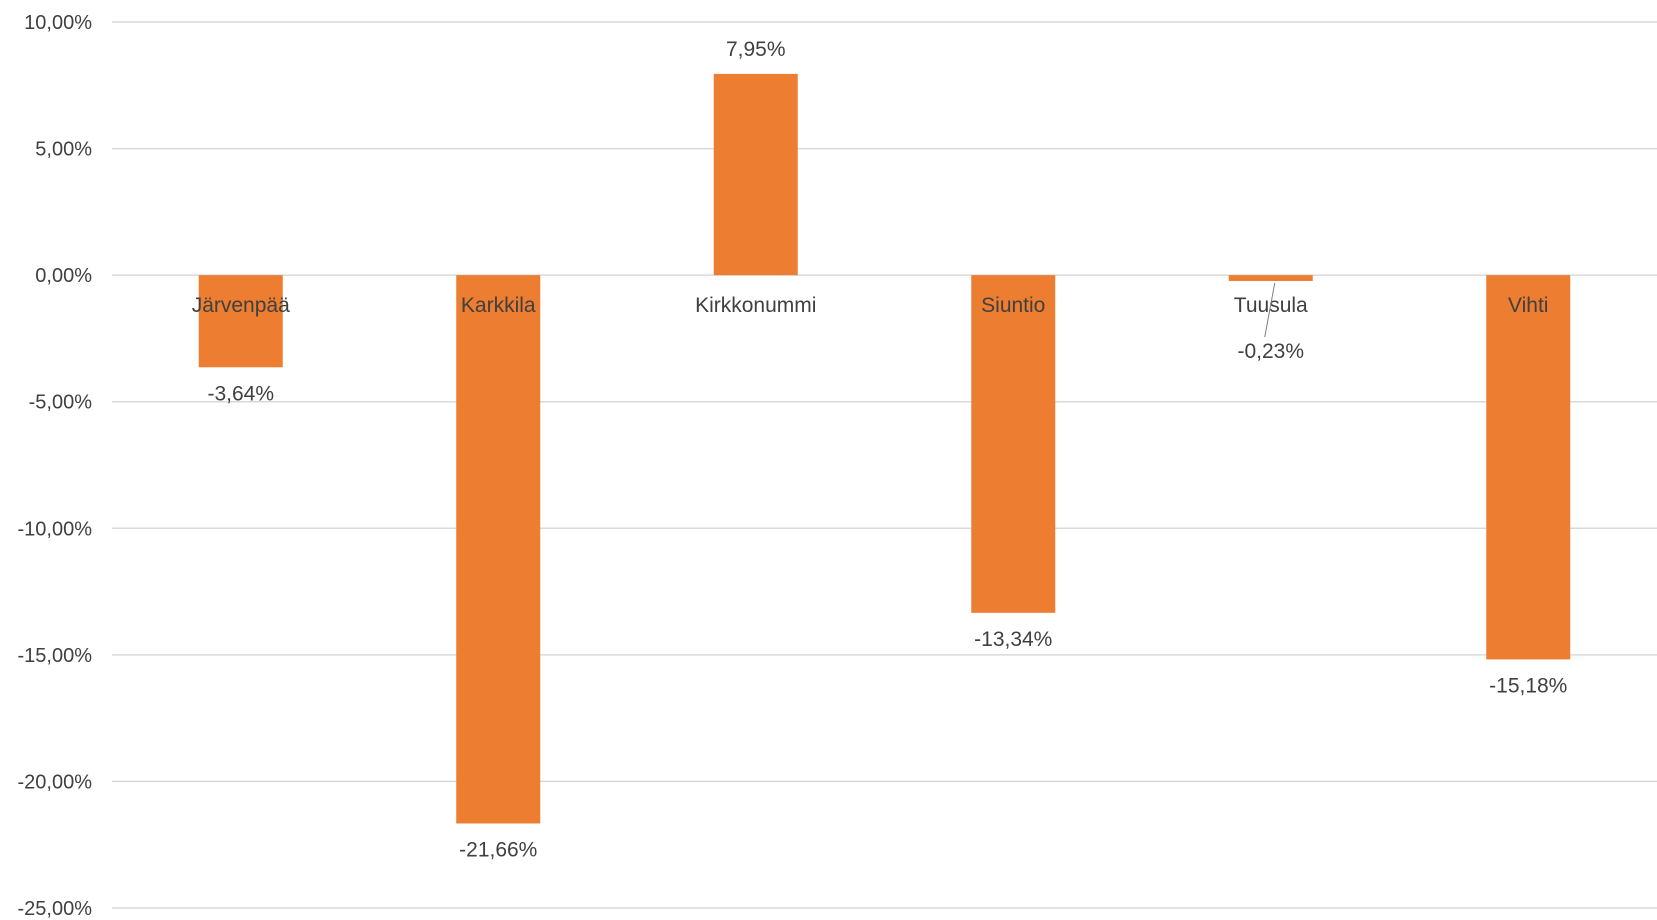 Image resolution: width=1657 pixels, height=920 pixels. I want to click on data-label: -3,64%, so click(240, 393).